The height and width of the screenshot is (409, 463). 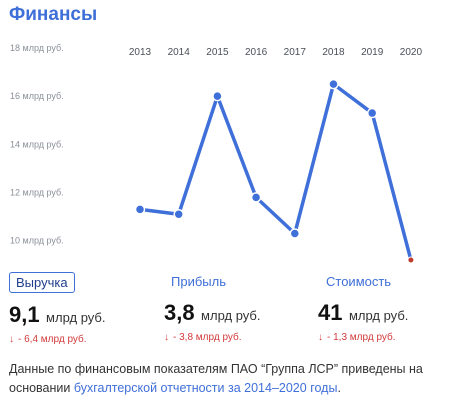 I want to click on profit-change: ↓ - 3,8 млрд руб., so click(x=239, y=337).